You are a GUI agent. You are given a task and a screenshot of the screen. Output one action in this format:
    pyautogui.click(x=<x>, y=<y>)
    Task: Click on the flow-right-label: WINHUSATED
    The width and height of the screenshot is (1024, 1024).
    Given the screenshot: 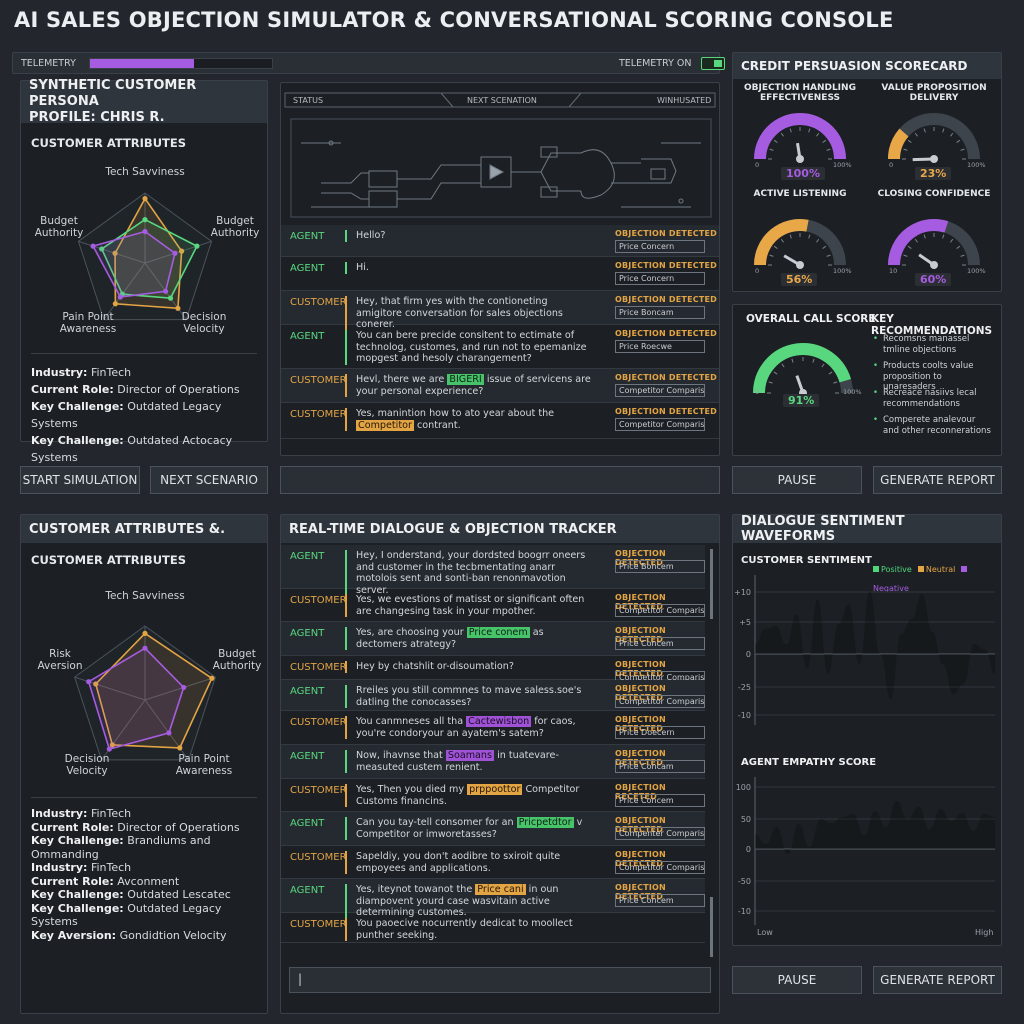 What is the action you would take?
    pyautogui.click(x=684, y=100)
    